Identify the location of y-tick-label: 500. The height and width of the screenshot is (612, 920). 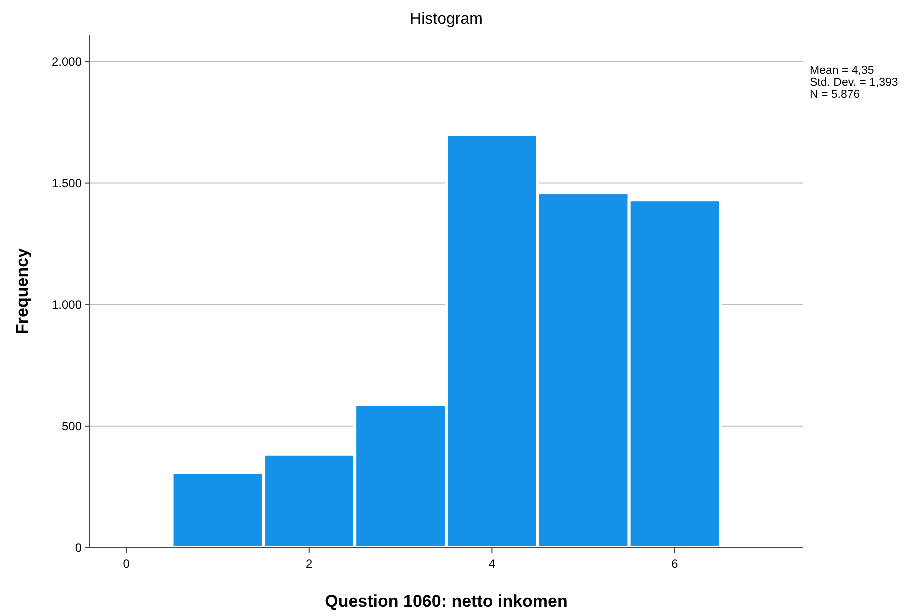
(72, 427).